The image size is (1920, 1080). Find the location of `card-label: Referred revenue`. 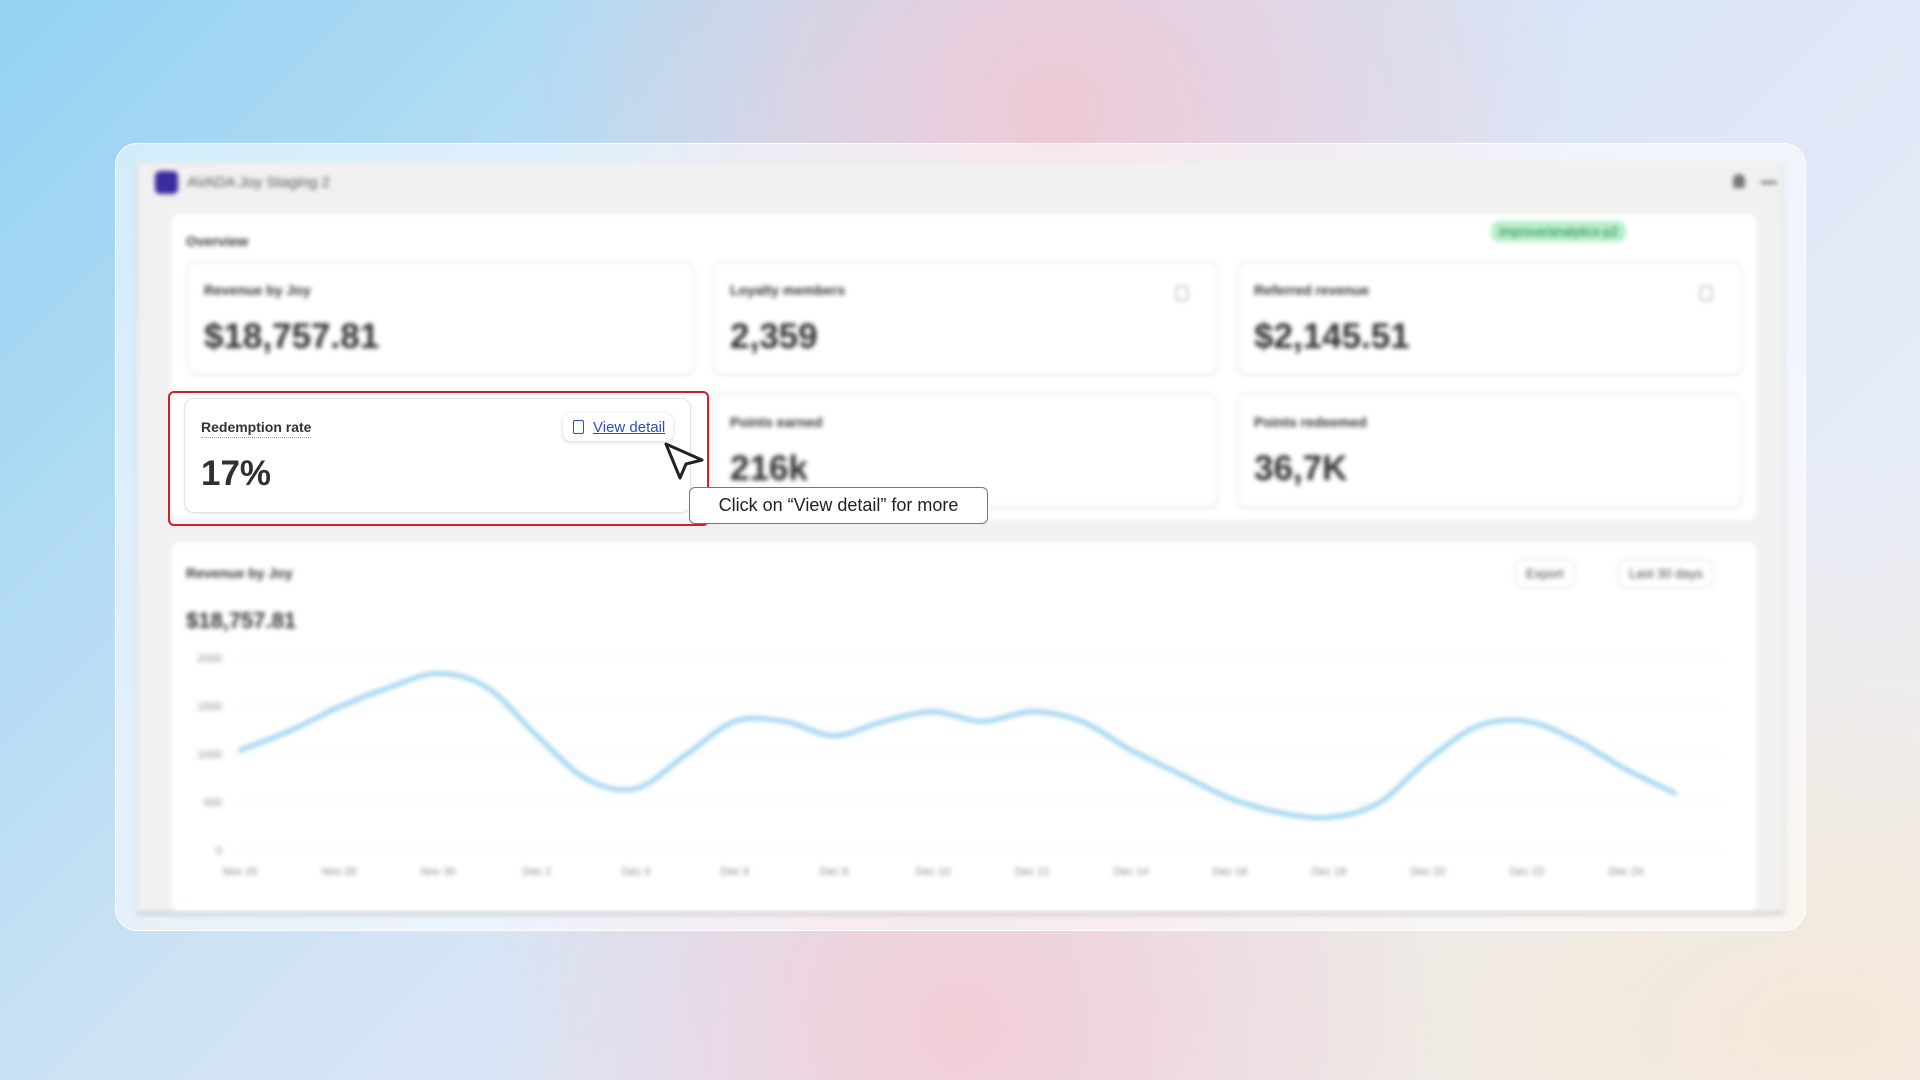

card-label: Referred revenue is located at coordinates (1312, 290).